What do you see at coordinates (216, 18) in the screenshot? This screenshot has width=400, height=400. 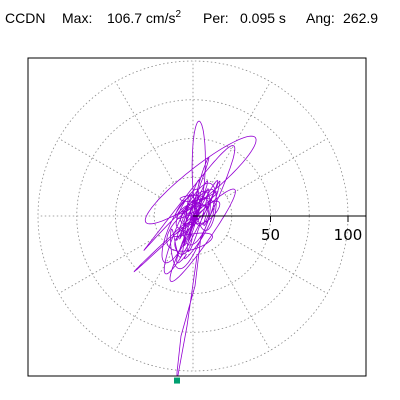 I see `period-label: Per:` at bounding box center [216, 18].